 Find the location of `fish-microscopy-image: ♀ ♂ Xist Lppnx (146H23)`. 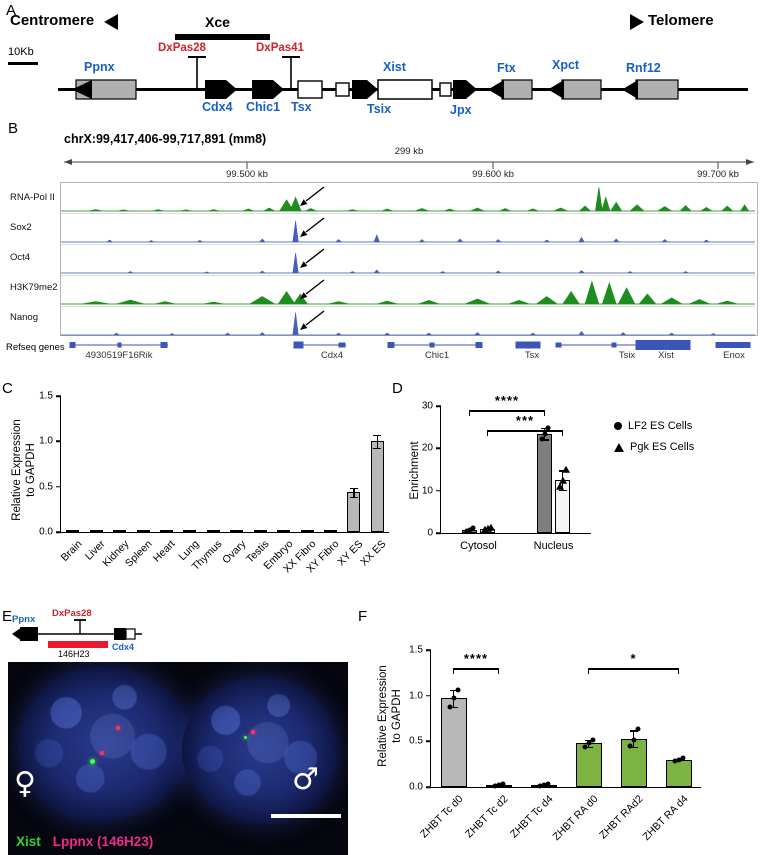

fish-microscopy-image: ♀ ♂ Xist Lppnx (146H23) is located at coordinates (178, 758).